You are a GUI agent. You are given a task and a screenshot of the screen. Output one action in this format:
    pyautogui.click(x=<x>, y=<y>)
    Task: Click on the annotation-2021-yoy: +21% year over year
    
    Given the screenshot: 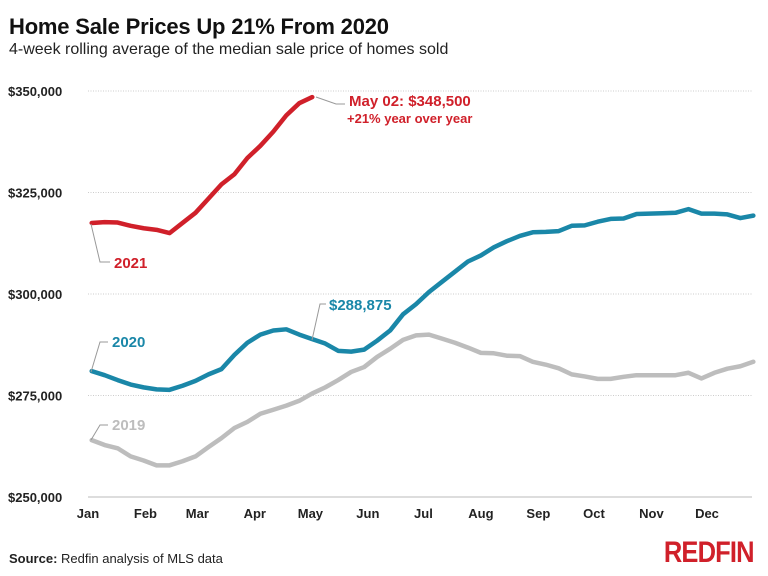 What is the action you would take?
    pyautogui.click(x=409, y=118)
    